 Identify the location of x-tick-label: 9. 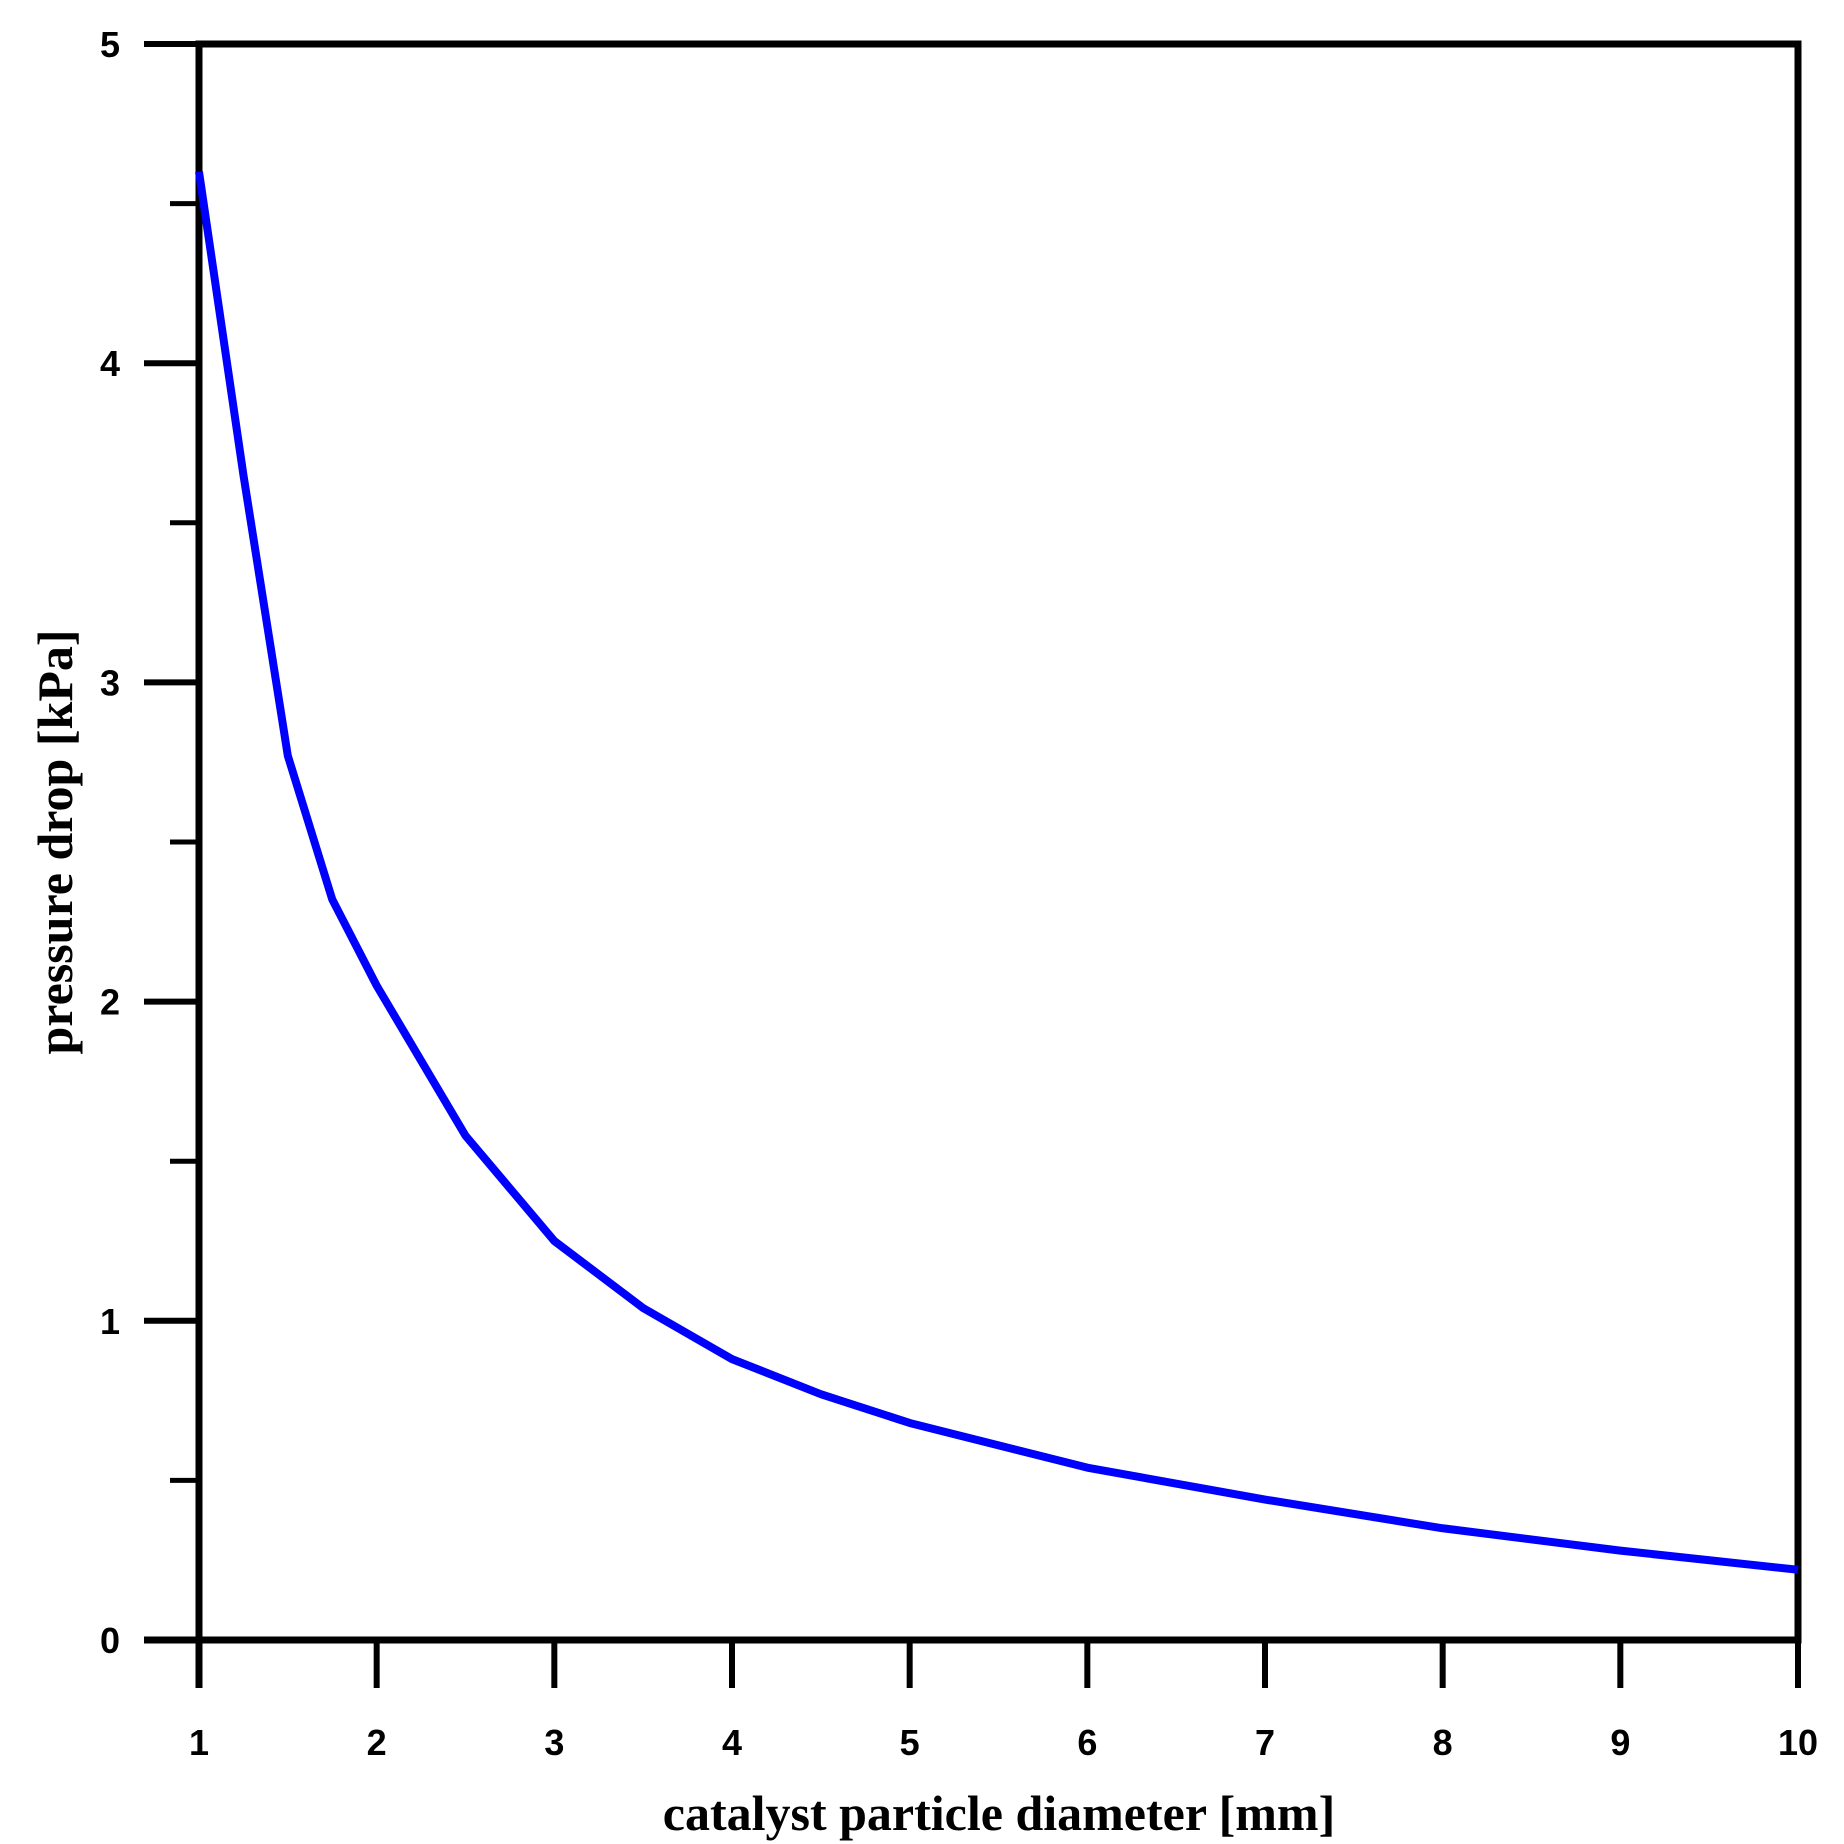
(1620, 1742).